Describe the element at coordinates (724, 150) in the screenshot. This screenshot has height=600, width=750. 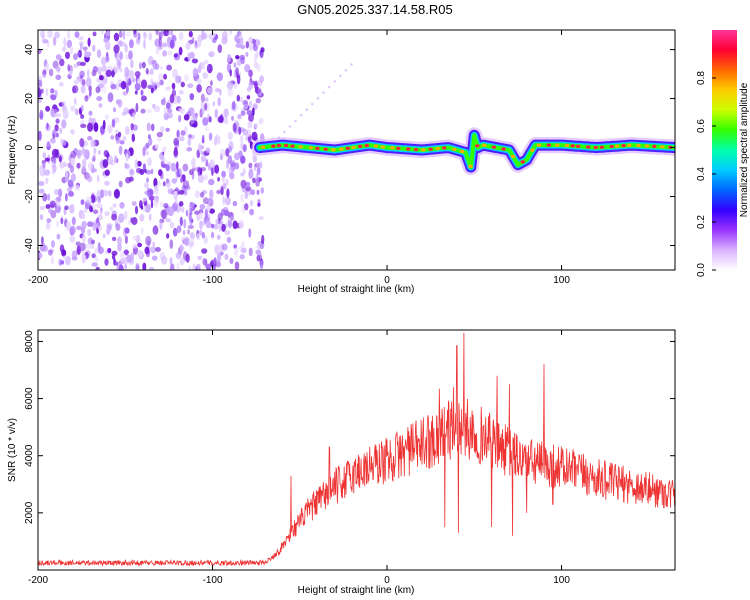
I see `colorbar-gradient` at that location.